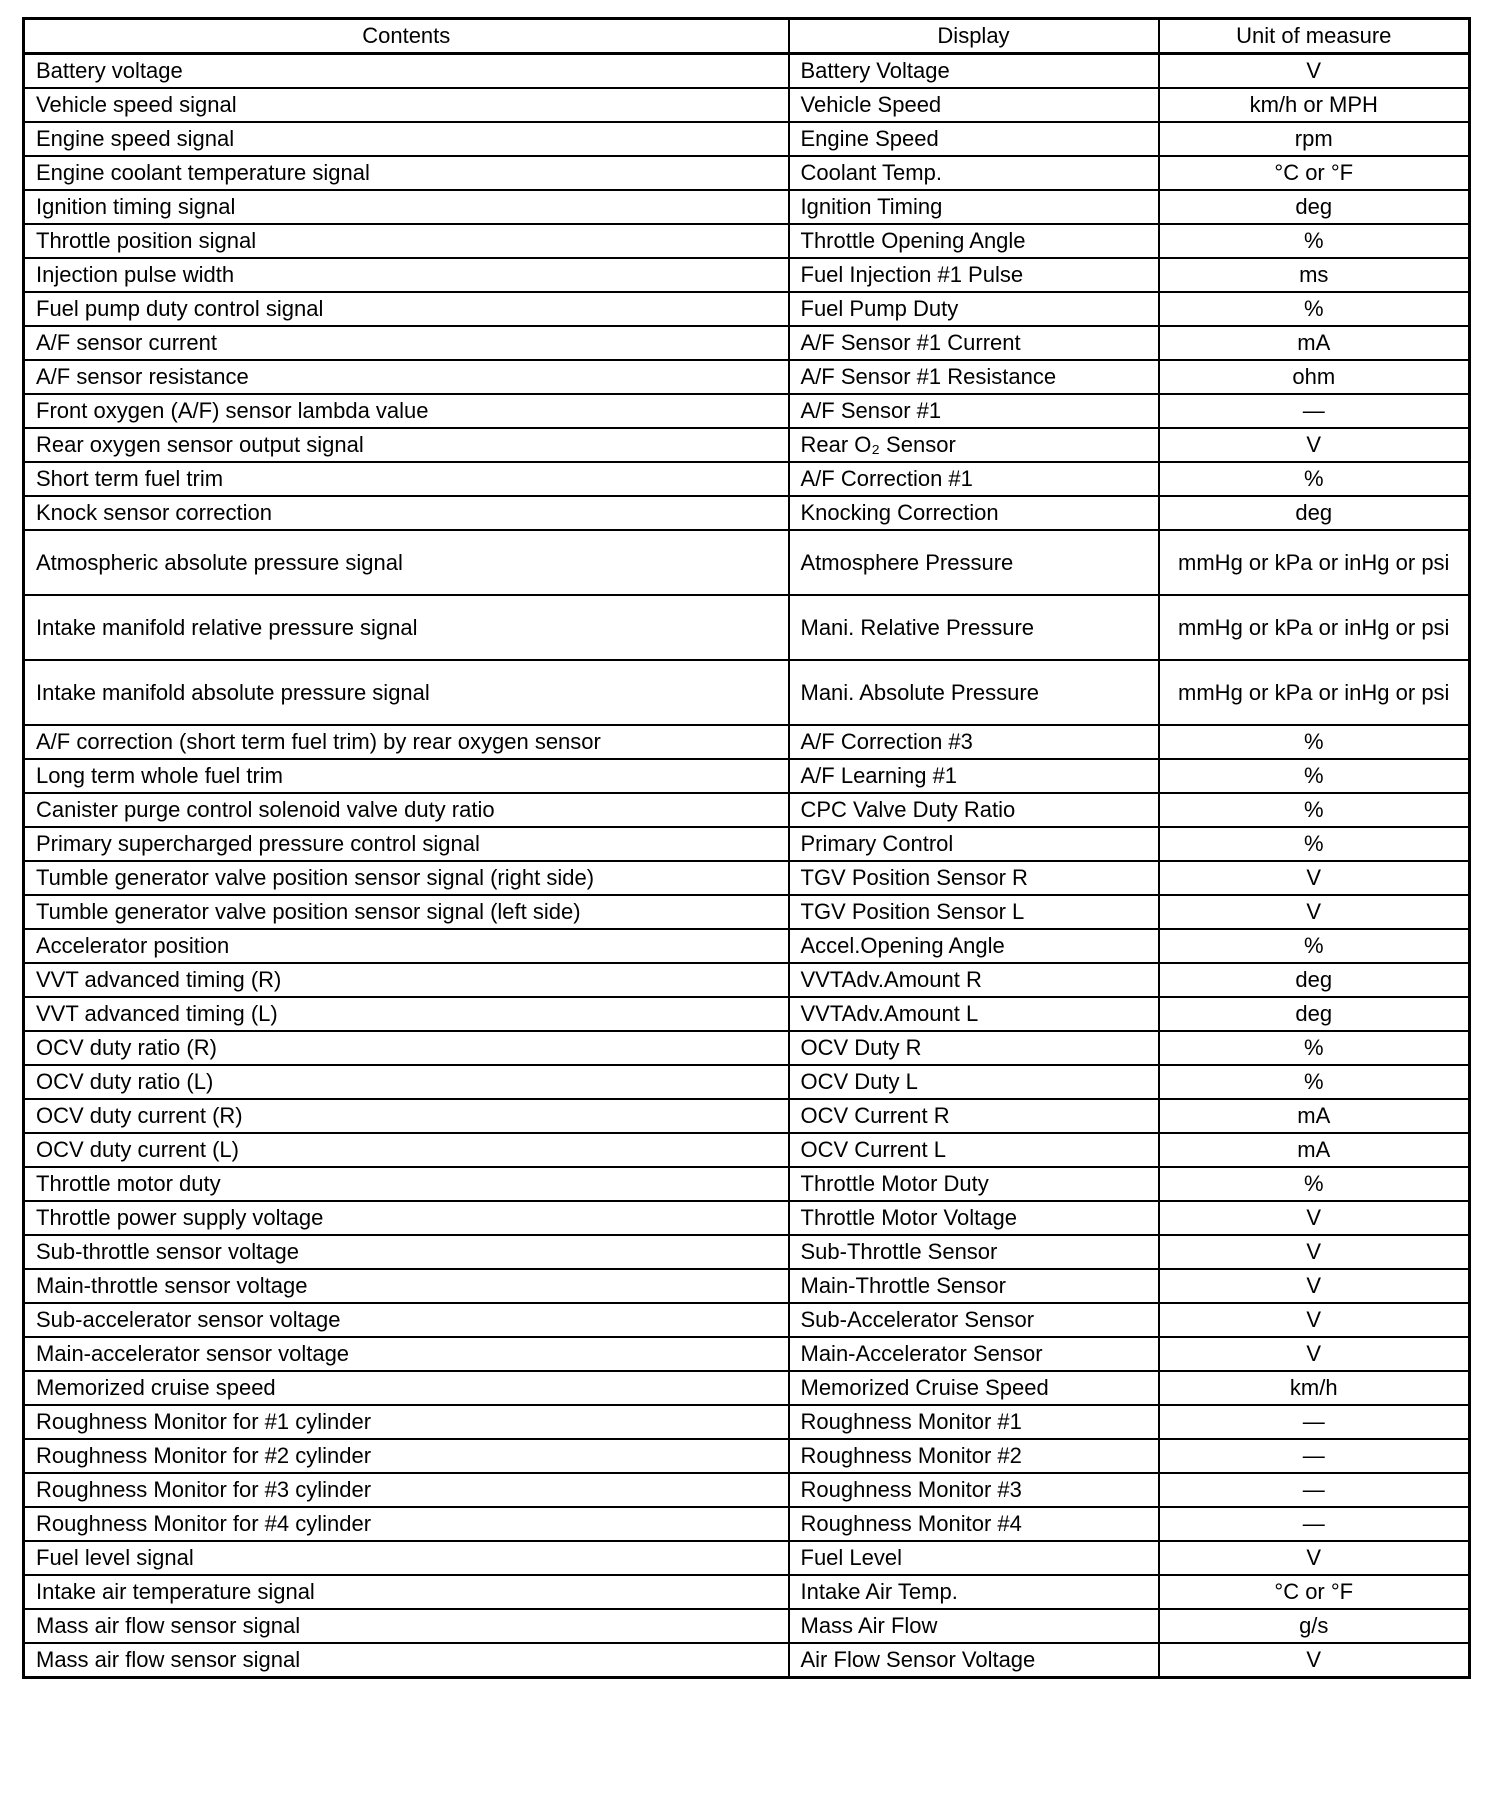  What do you see at coordinates (406, 241) in the screenshot?
I see `contents-cell: Throttle position signal` at bounding box center [406, 241].